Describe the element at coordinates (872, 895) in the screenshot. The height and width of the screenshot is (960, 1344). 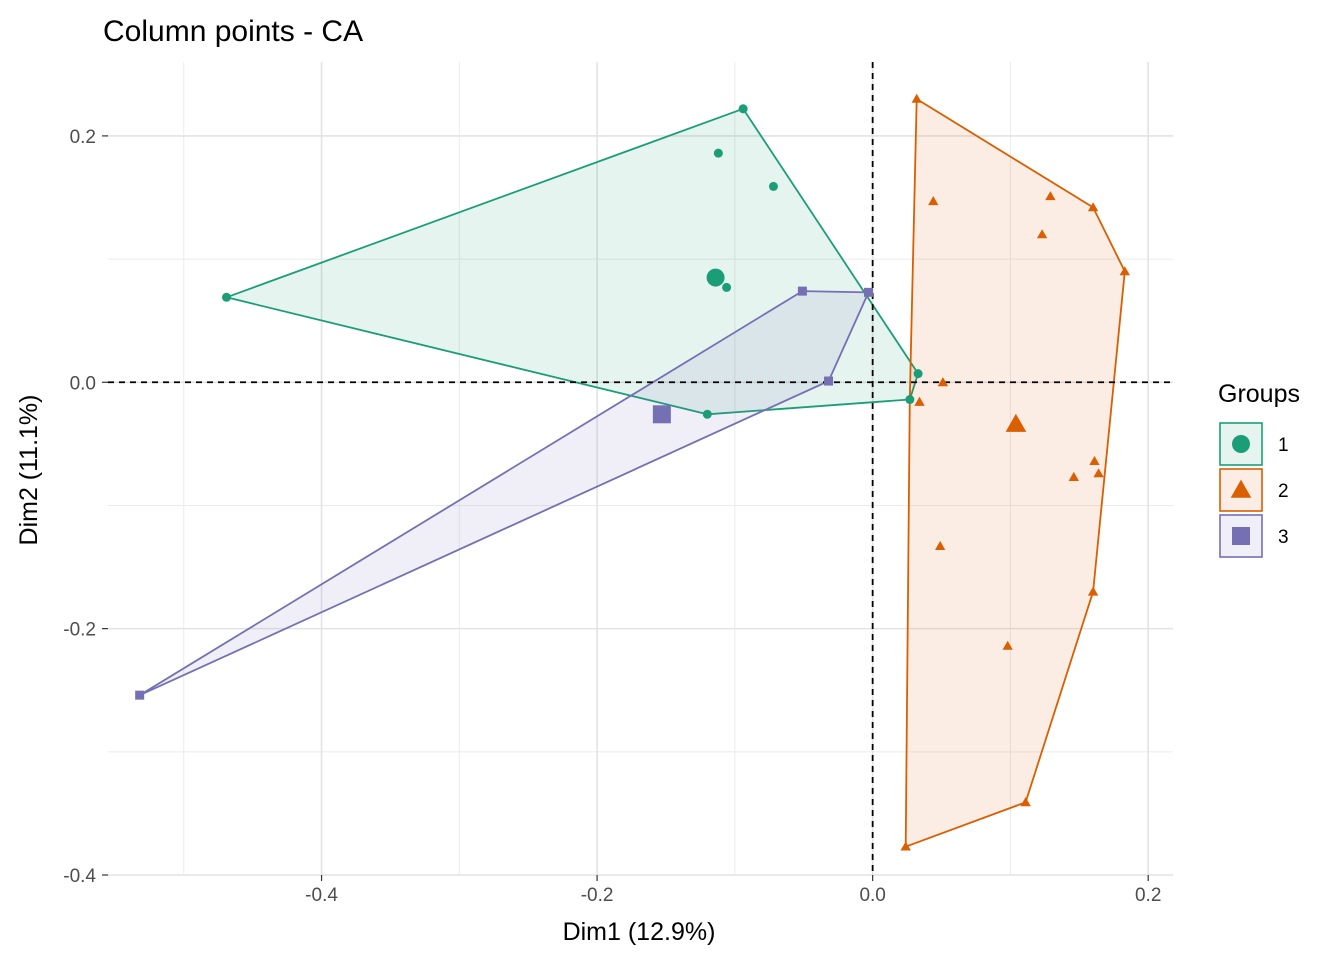
I see `x-tick-label: 0.0` at that location.